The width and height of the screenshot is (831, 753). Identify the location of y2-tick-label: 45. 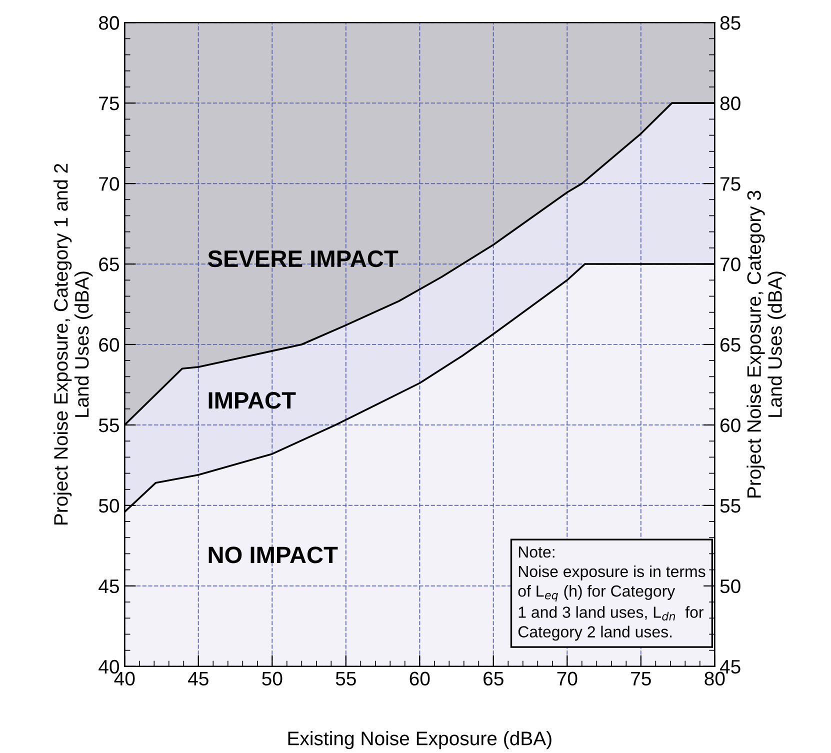
(730, 667).